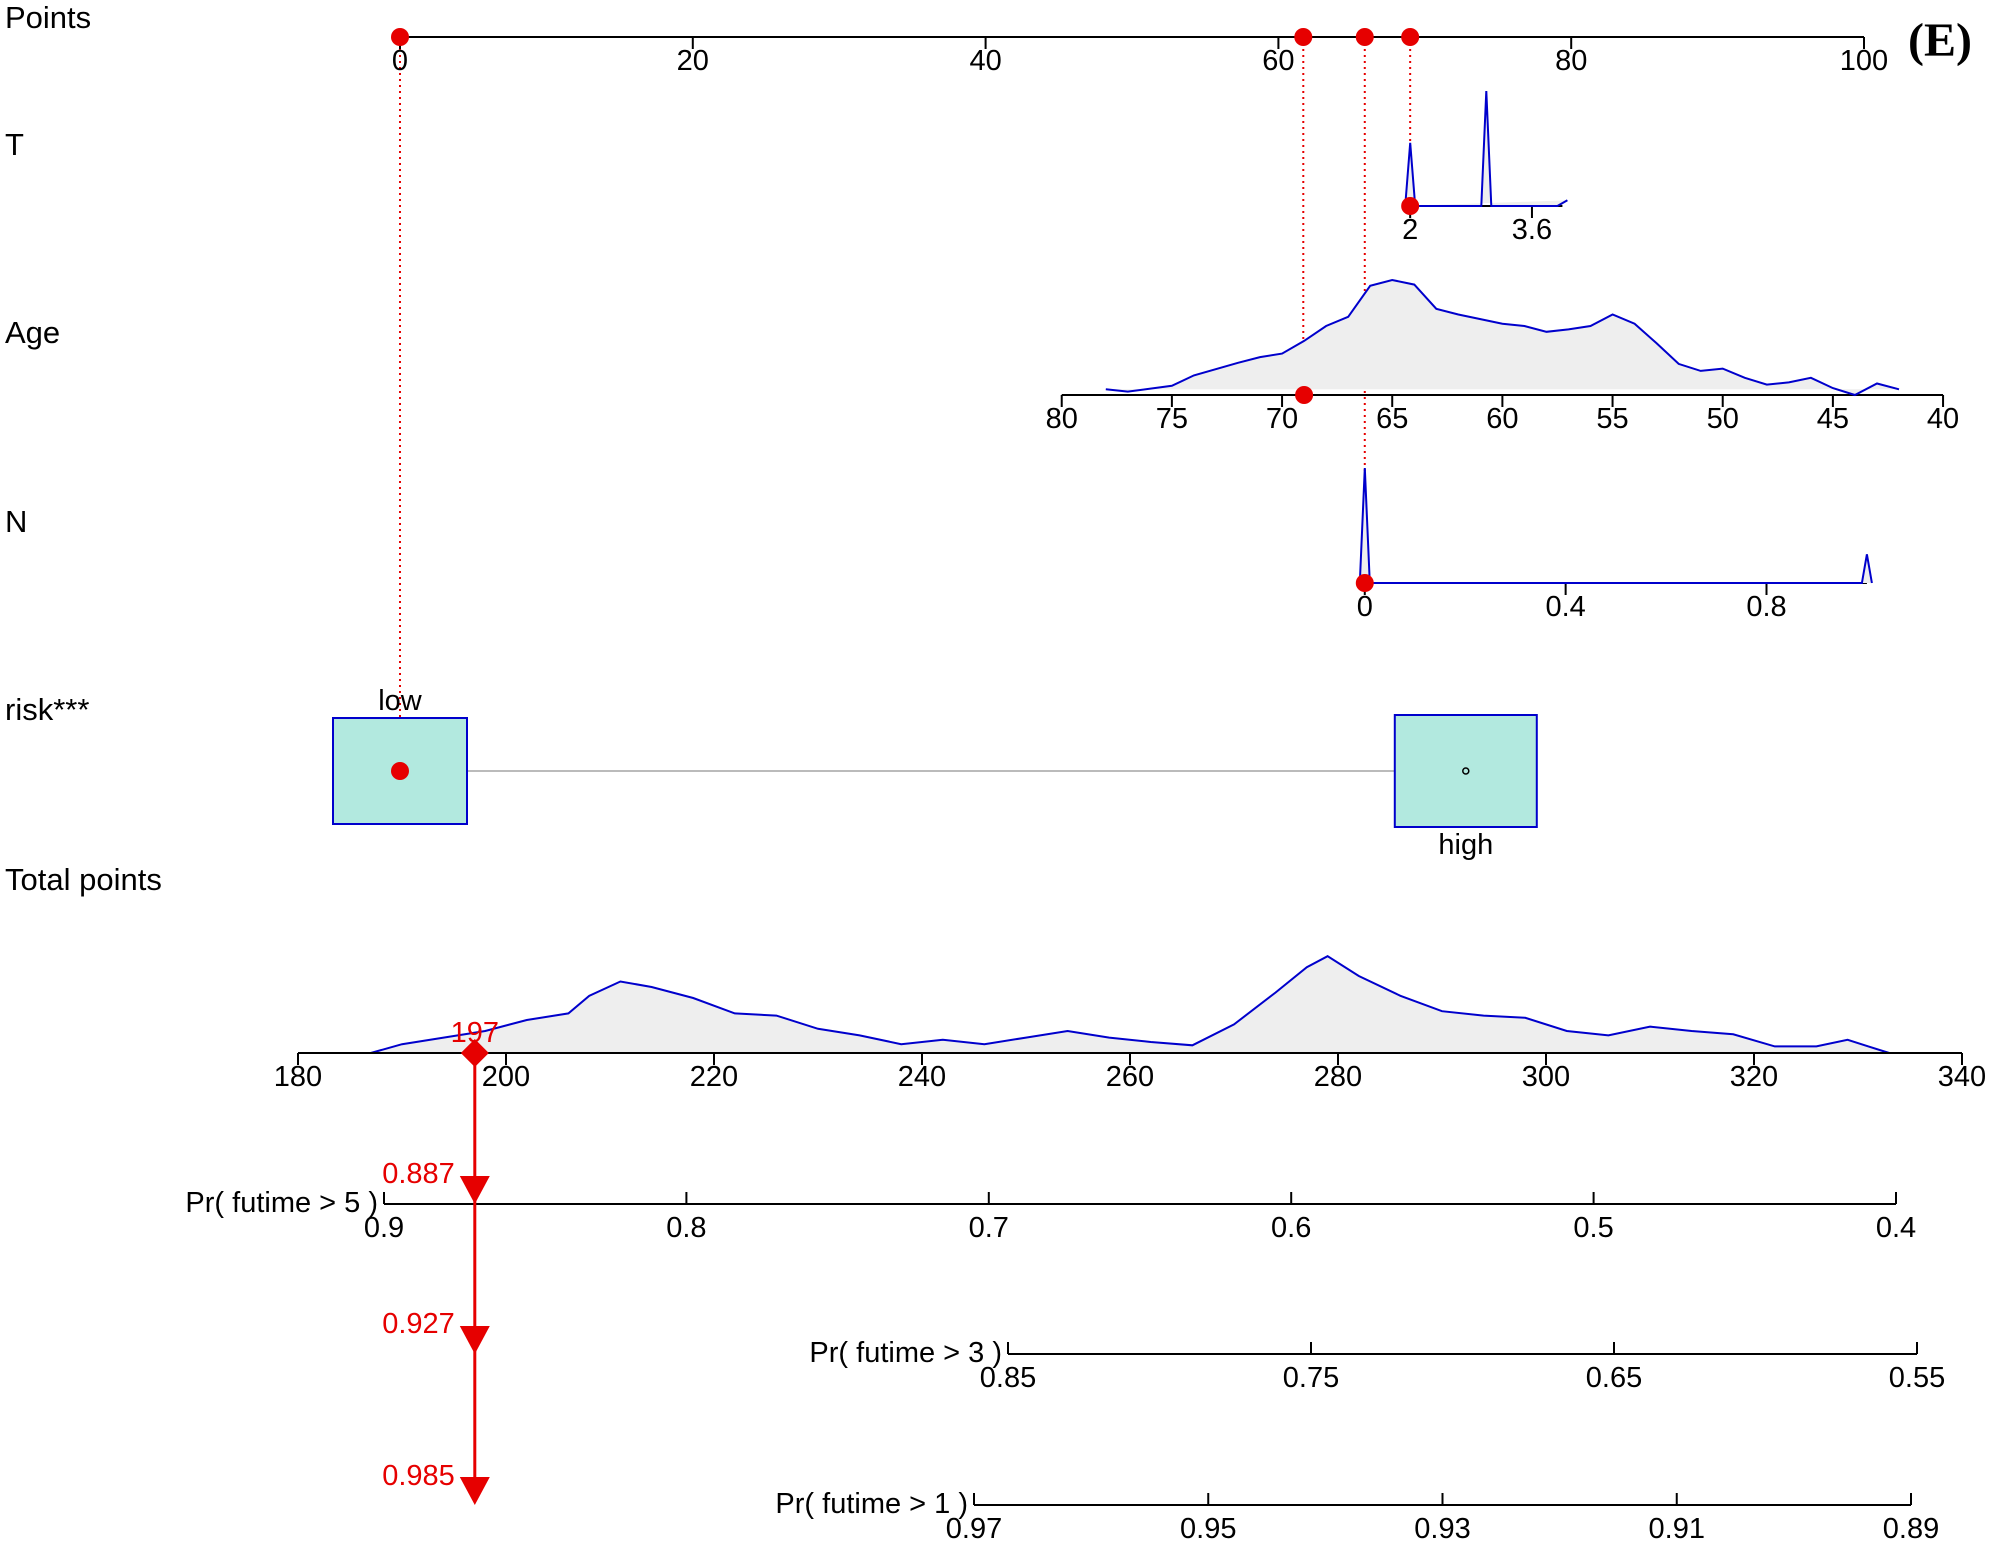 Image resolution: width=2000 pixels, height=1544 pixels. Describe the element at coordinates (1365, 607) in the screenshot. I see `n-axis-tick-label: 0` at that location.